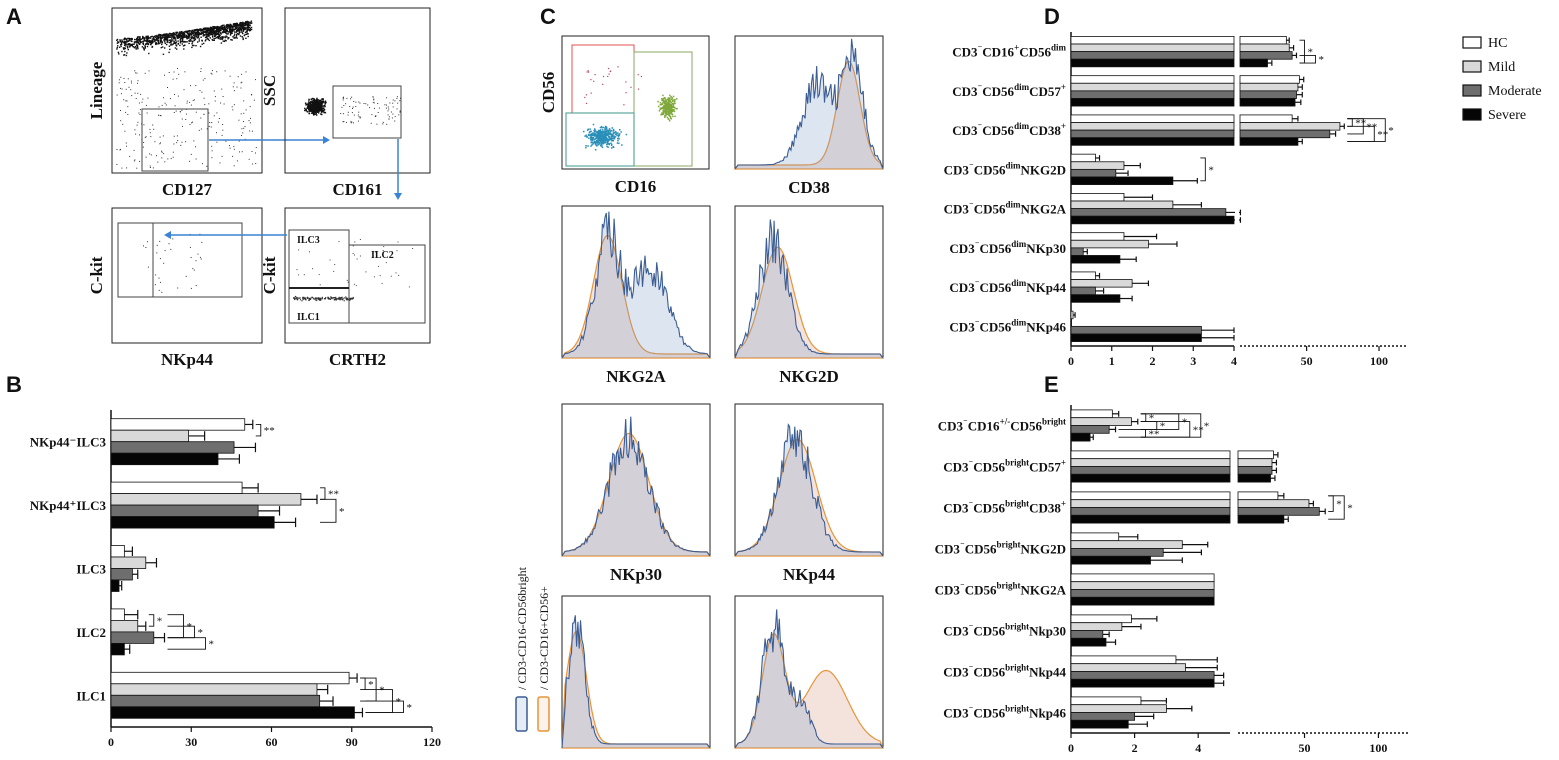 This screenshot has width=1559, height=760. Describe the element at coordinates (1150, 455) in the screenshot. I see `bar-hc` at that location.